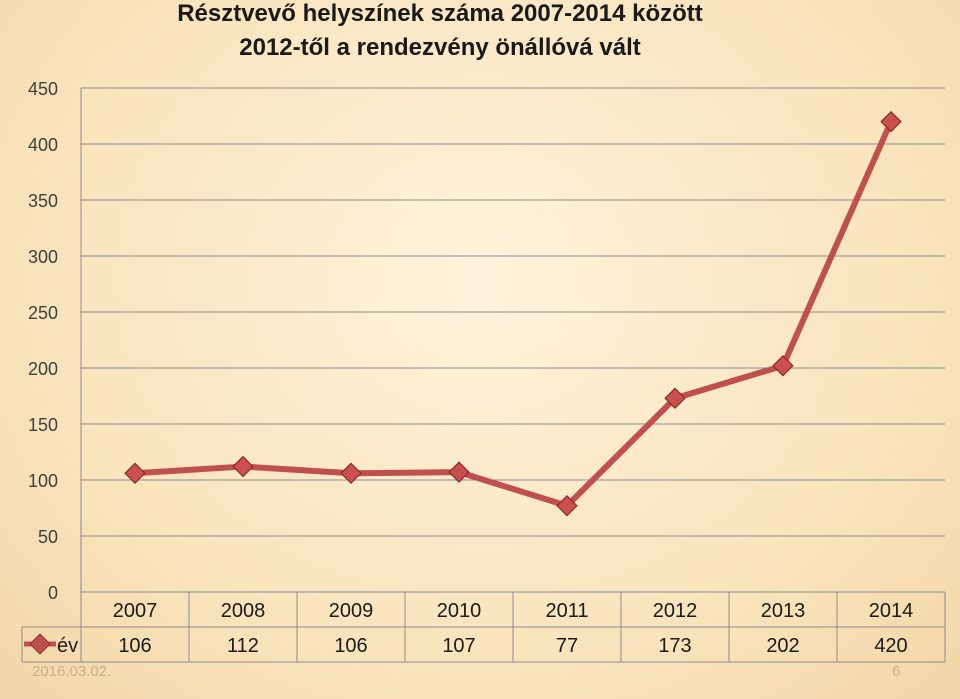 Image resolution: width=960 pixels, height=699 pixels. I want to click on y-tick-label: 50, so click(48, 537).